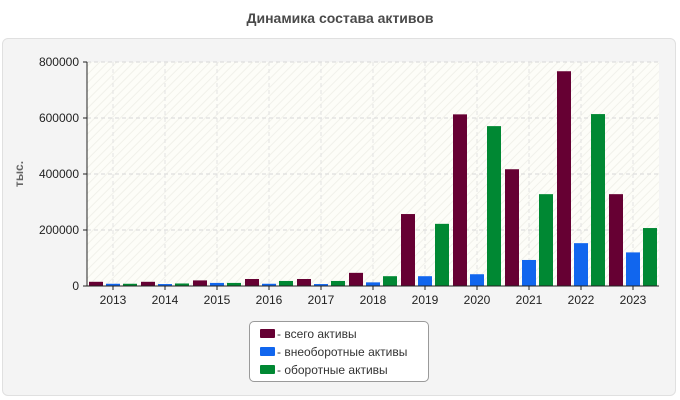 This screenshot has width=680, height=400. Describe the element at coordinates (286, 283) in the screenshot. I see `bar-current-assets-2016` at that location.